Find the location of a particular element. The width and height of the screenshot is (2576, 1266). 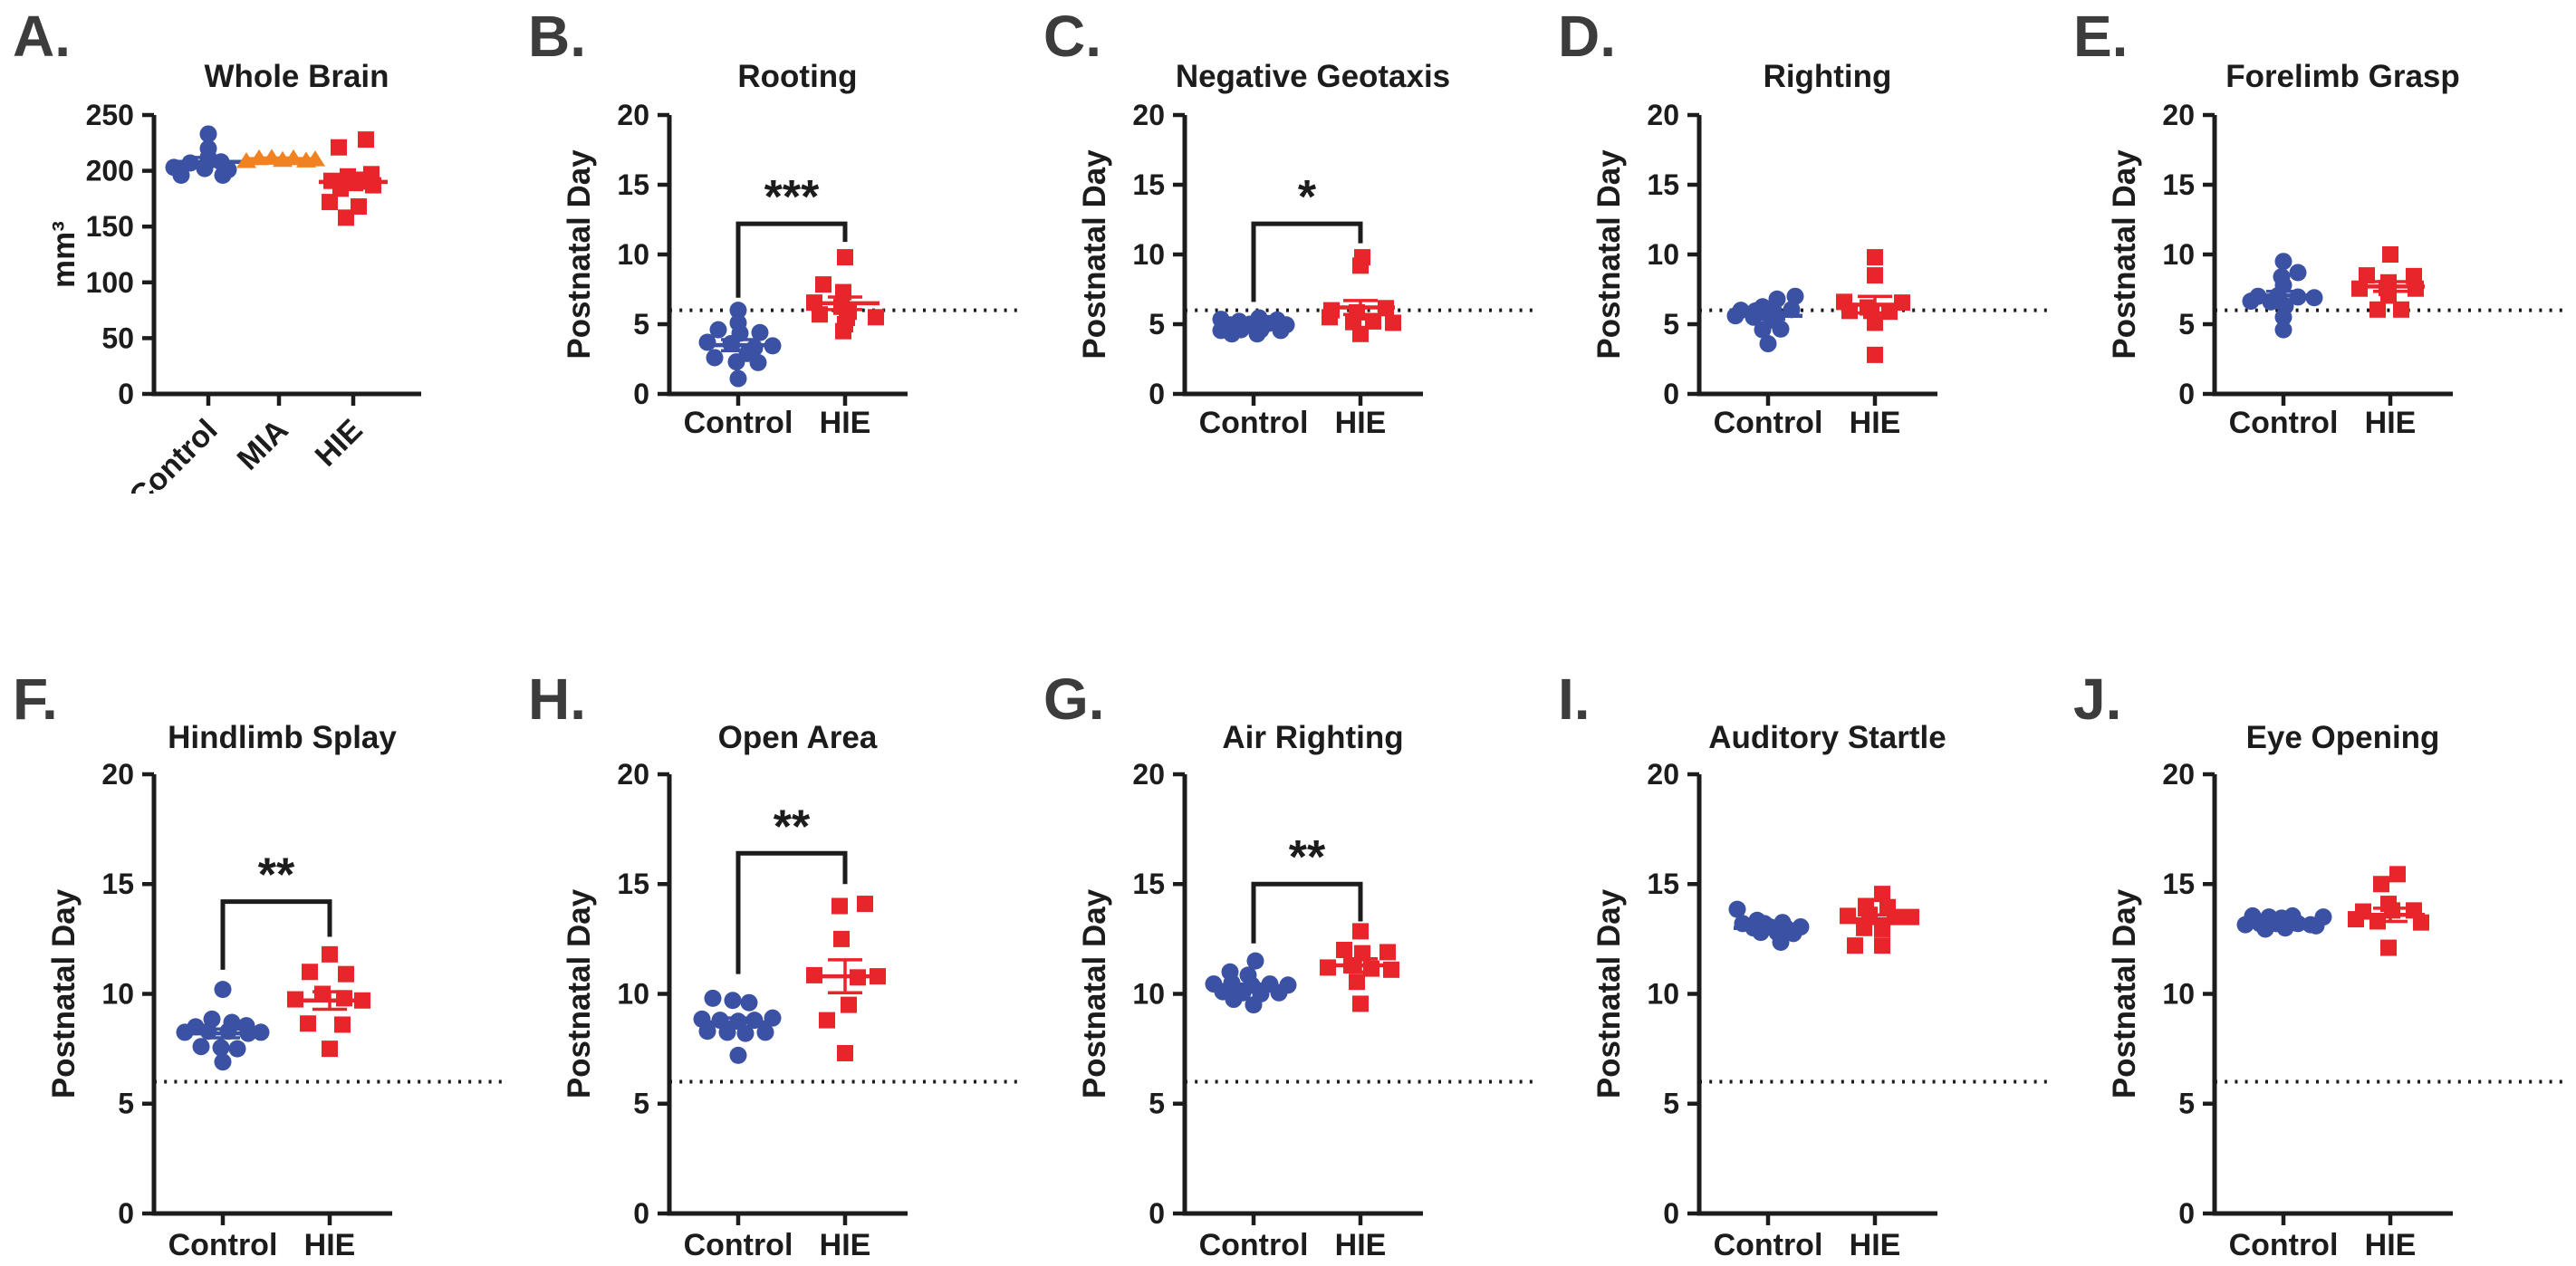

chart-title: Hindlimb Splay is located at coordinates (282, 737).